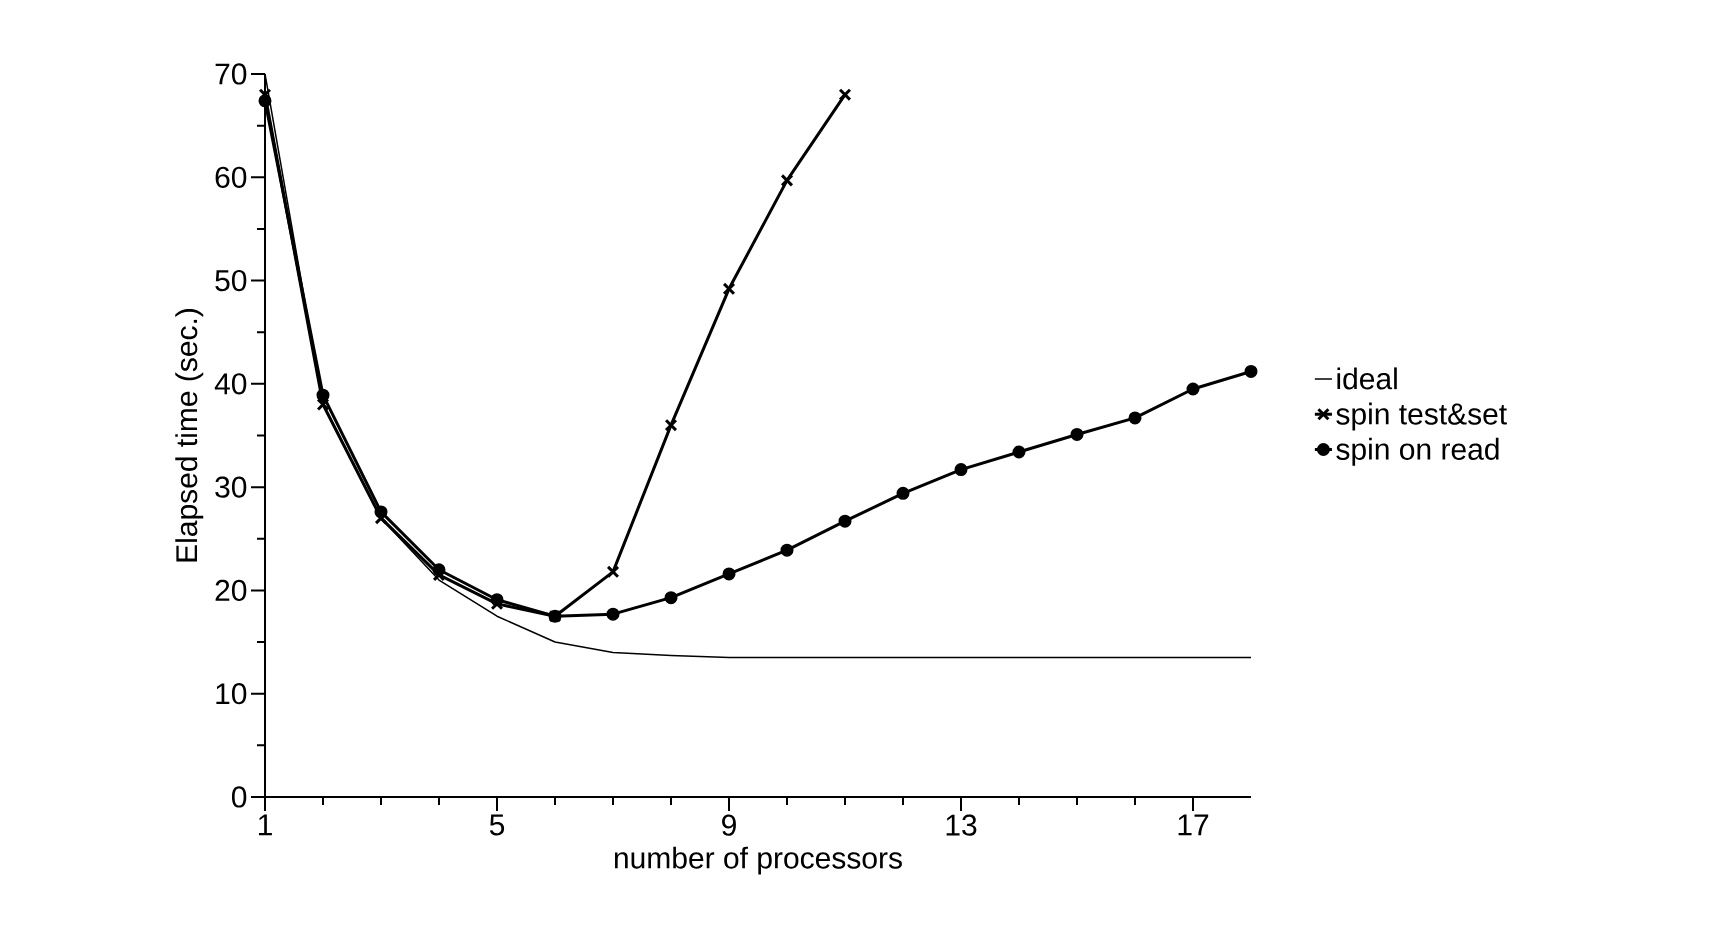  Describe the element at coordinates (231, 487) in the screenshot. I see `y-tick-label: 30` at that location.